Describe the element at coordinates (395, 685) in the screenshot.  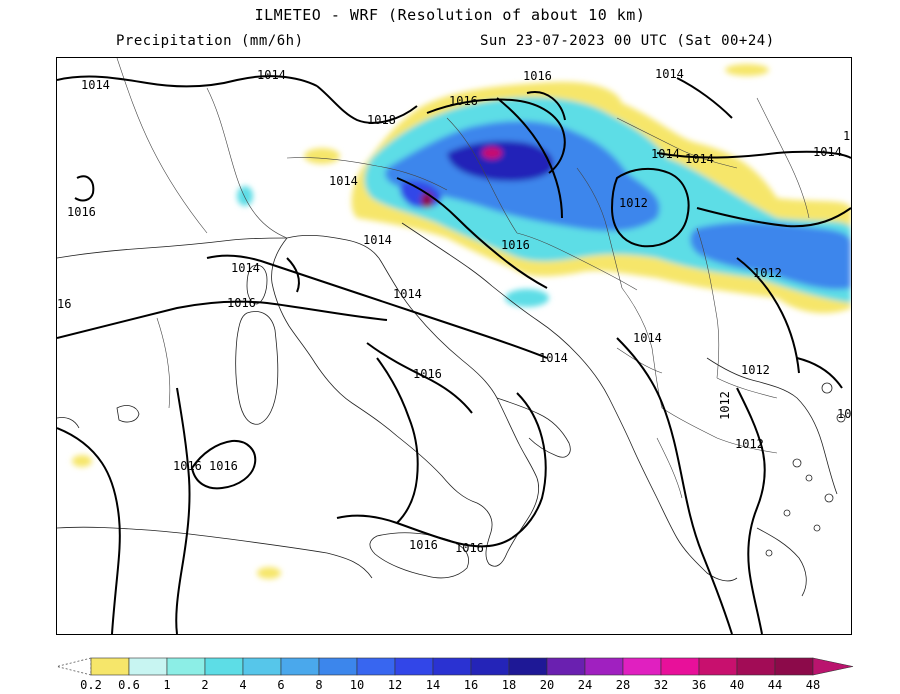
I see `legend-label: 12` at that location.